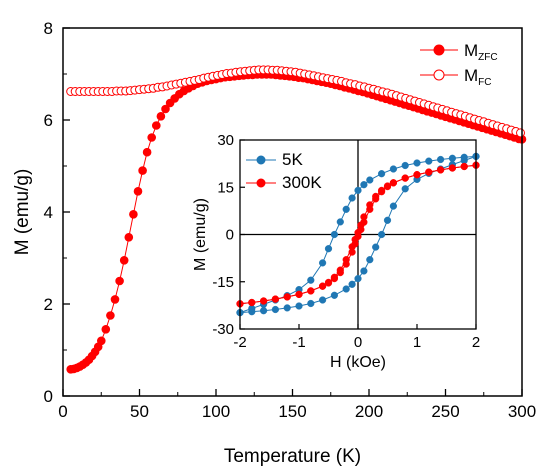 This screenshot has width=550, height=475. I want to click on inset-legend-marker-5k, so click(261, 160).